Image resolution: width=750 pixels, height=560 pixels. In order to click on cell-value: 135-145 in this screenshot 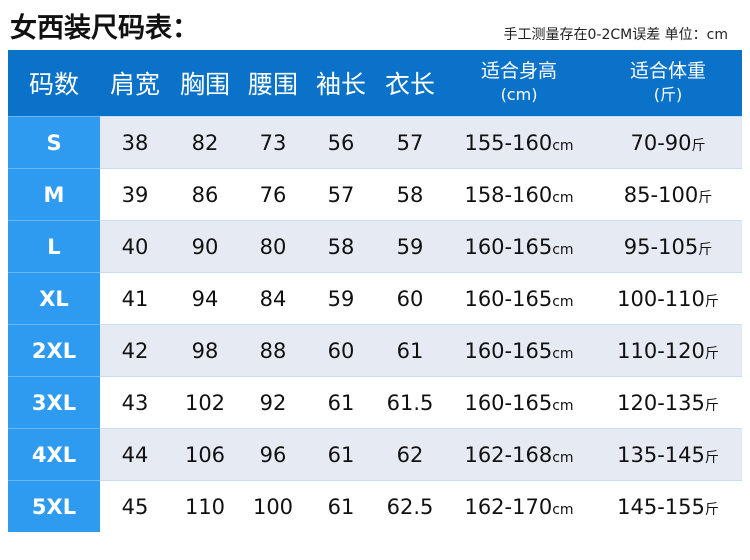, I will do `click(661, 454)`.